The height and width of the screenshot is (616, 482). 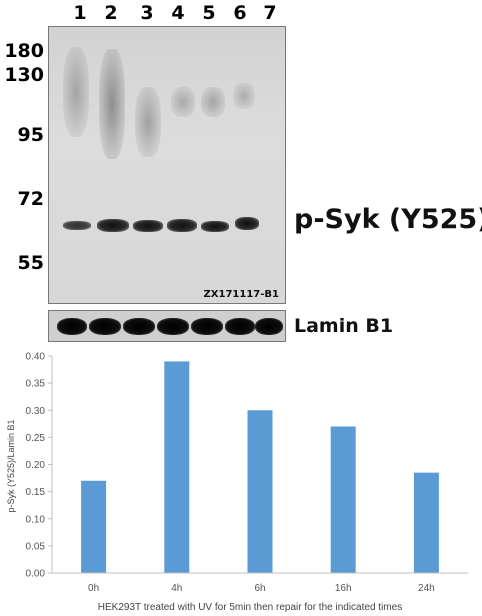 I want to click on marker-label: 180, so click(x=24, y=51).